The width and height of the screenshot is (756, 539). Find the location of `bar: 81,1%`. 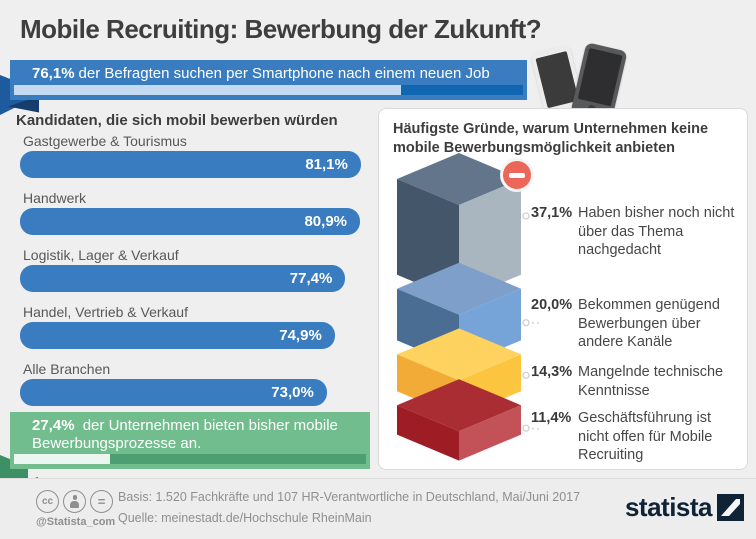

bar: 81,1% is located at coordinates (190, 164).